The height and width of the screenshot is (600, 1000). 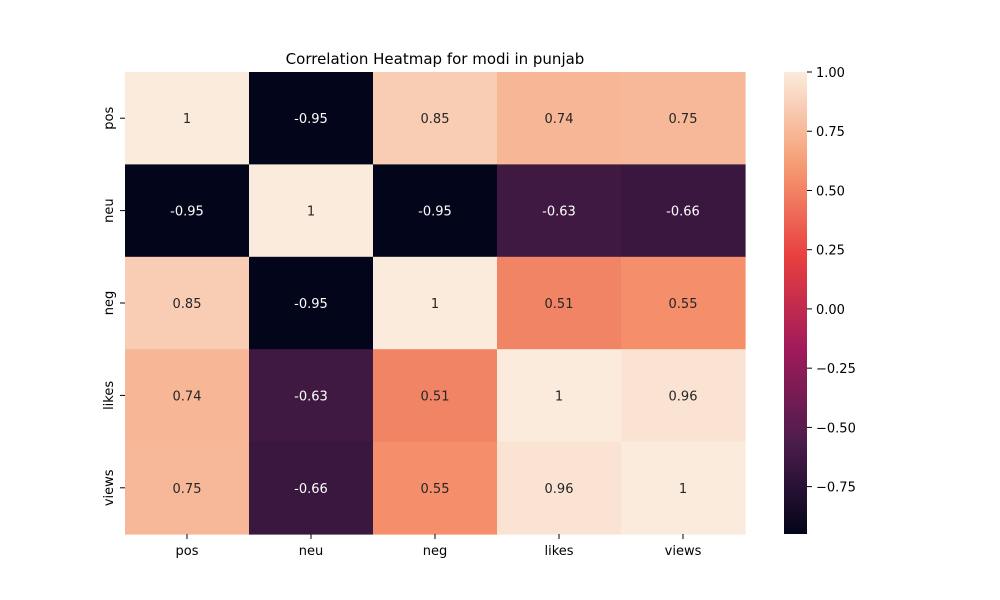 What do you see at coordinates (830, 251) in the screenshot?
I see `colorbar-tick-label: 0.25` at bounding box center [830, 251].